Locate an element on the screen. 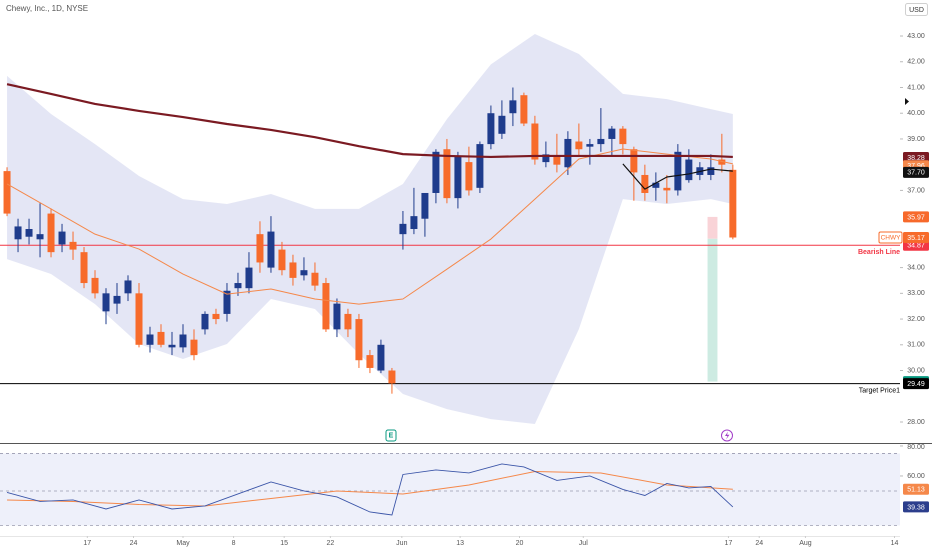 The image size is (932, 550). y-tick-label: 28.00 is located at coordinates (916, 422).